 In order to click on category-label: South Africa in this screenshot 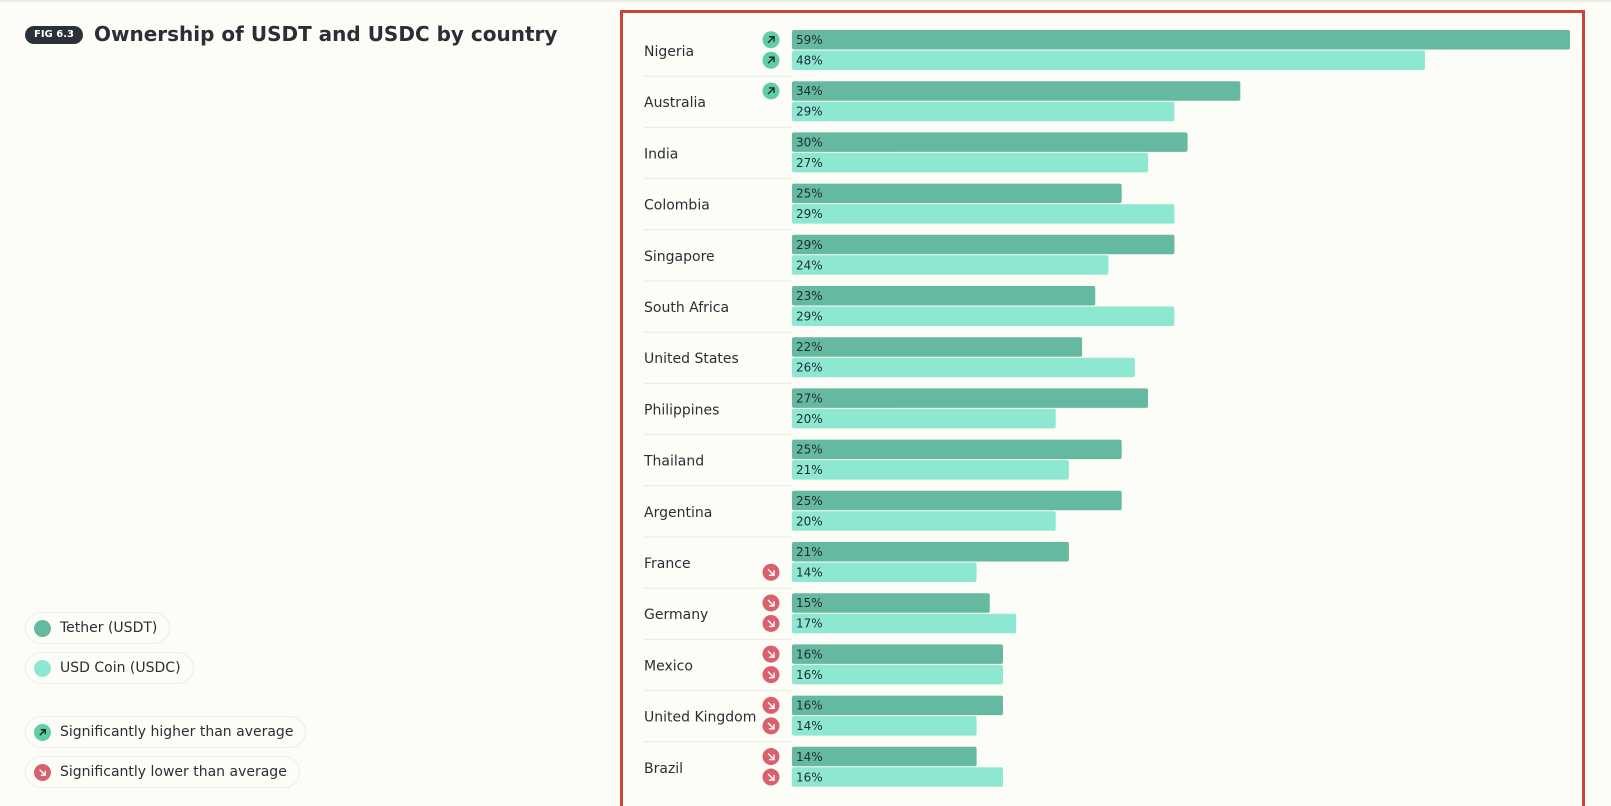, I will do `click(686, 308)`.